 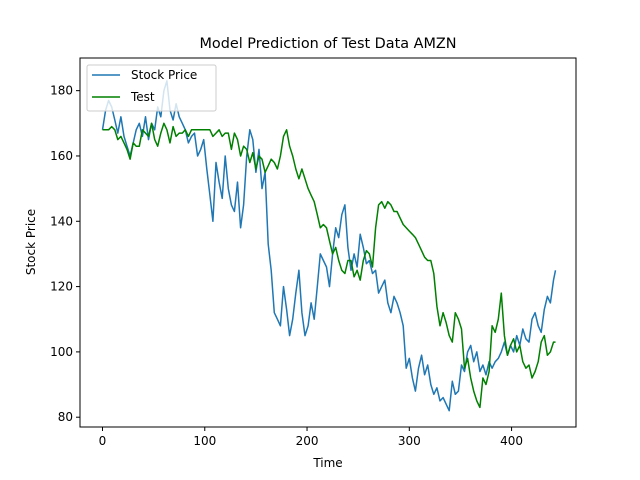 I want to click on chart-title: Model Prediction of Test Data AMZN, so click(x=327, y=44).